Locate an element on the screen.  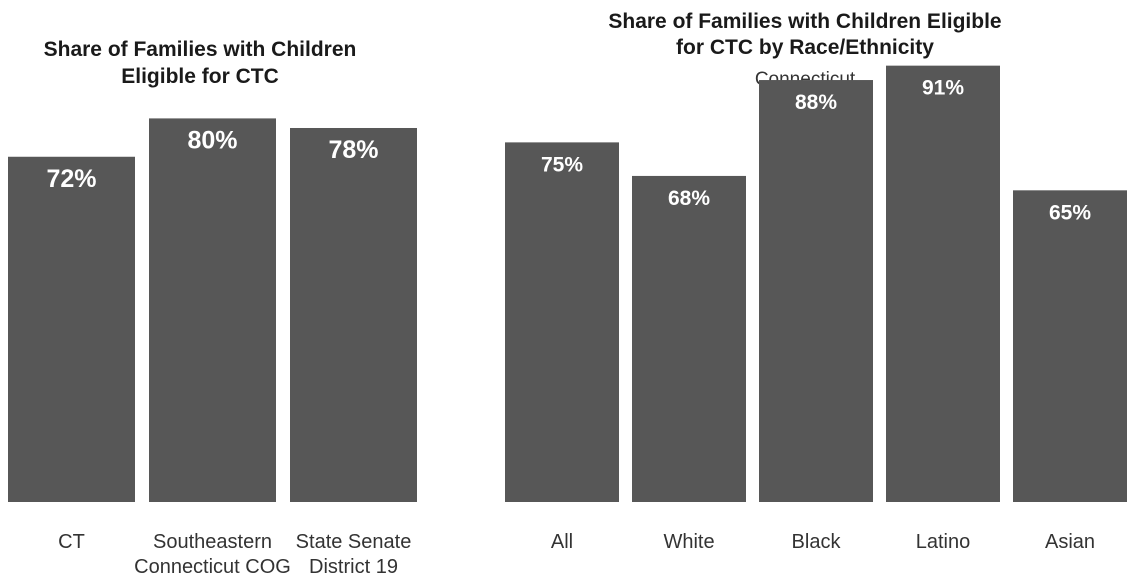
category-label: District 19 is located at coordinates (353, 566).